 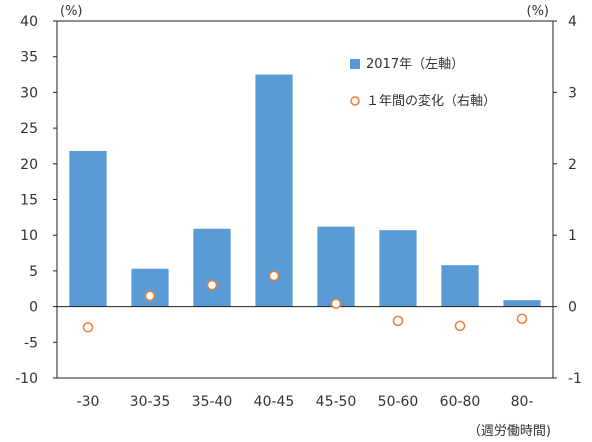 I want to click on right-tick-label: 2, so click(x=572, y=165).